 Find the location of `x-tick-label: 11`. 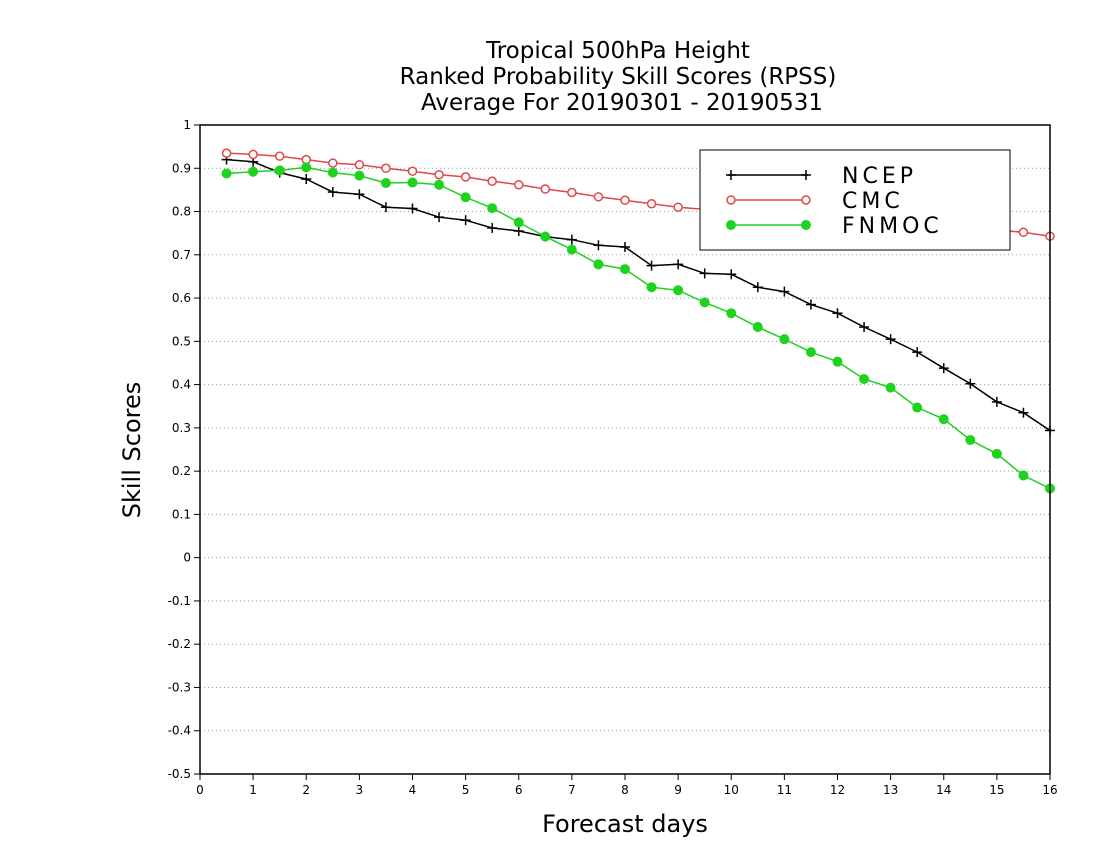

x-tick-label: 11 is located at coordinates (784, 790).